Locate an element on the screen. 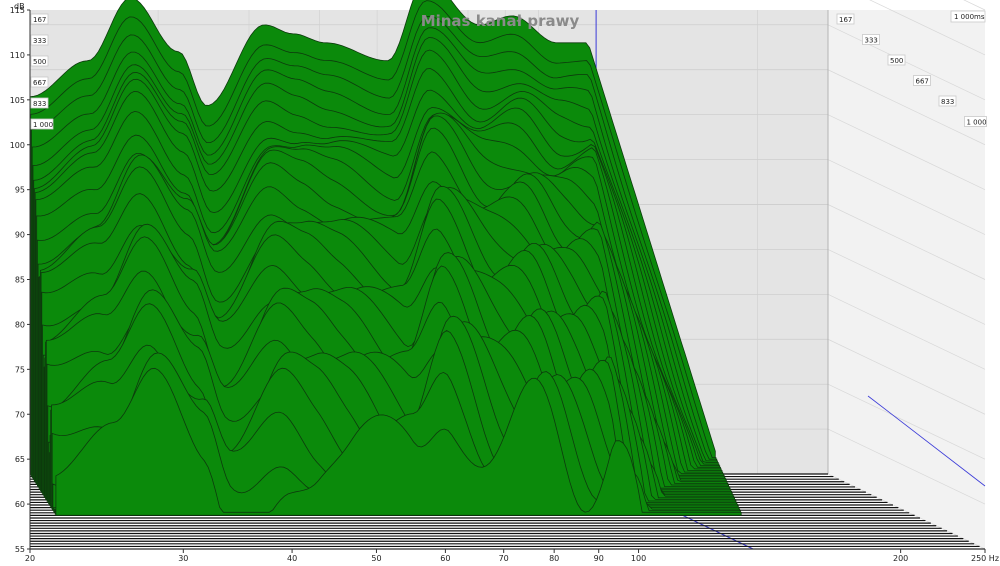  y-tick-label: 115 is located at coordinates (17, 10).